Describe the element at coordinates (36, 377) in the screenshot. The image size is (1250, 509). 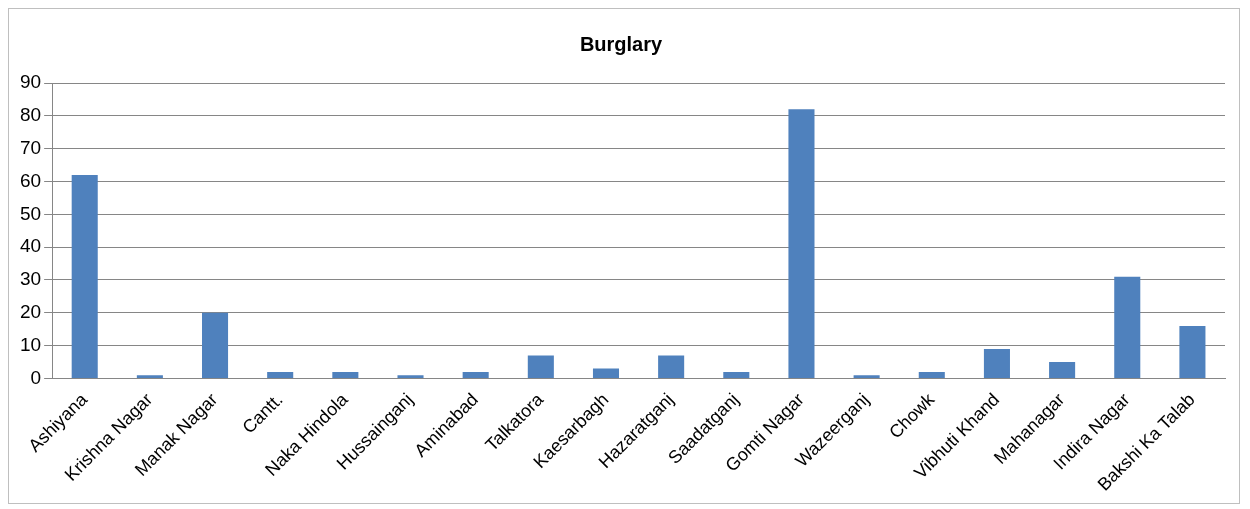
I see `y-tick-label: 0` at that location.